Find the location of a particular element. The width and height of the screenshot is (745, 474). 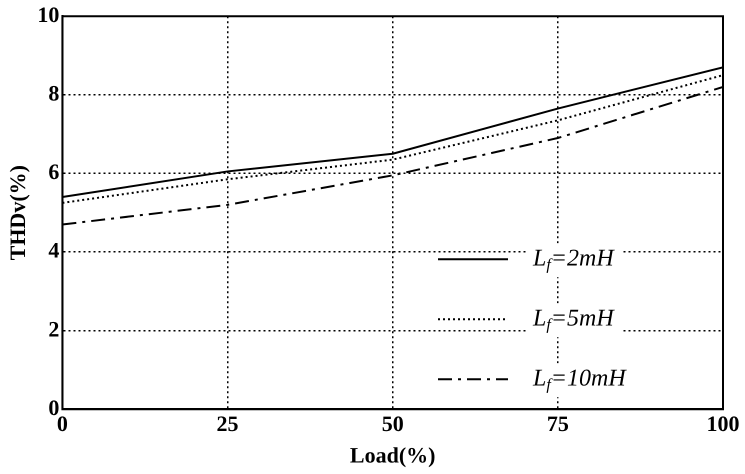

x-tick-label: 50 is located at coordinates (393, 423).